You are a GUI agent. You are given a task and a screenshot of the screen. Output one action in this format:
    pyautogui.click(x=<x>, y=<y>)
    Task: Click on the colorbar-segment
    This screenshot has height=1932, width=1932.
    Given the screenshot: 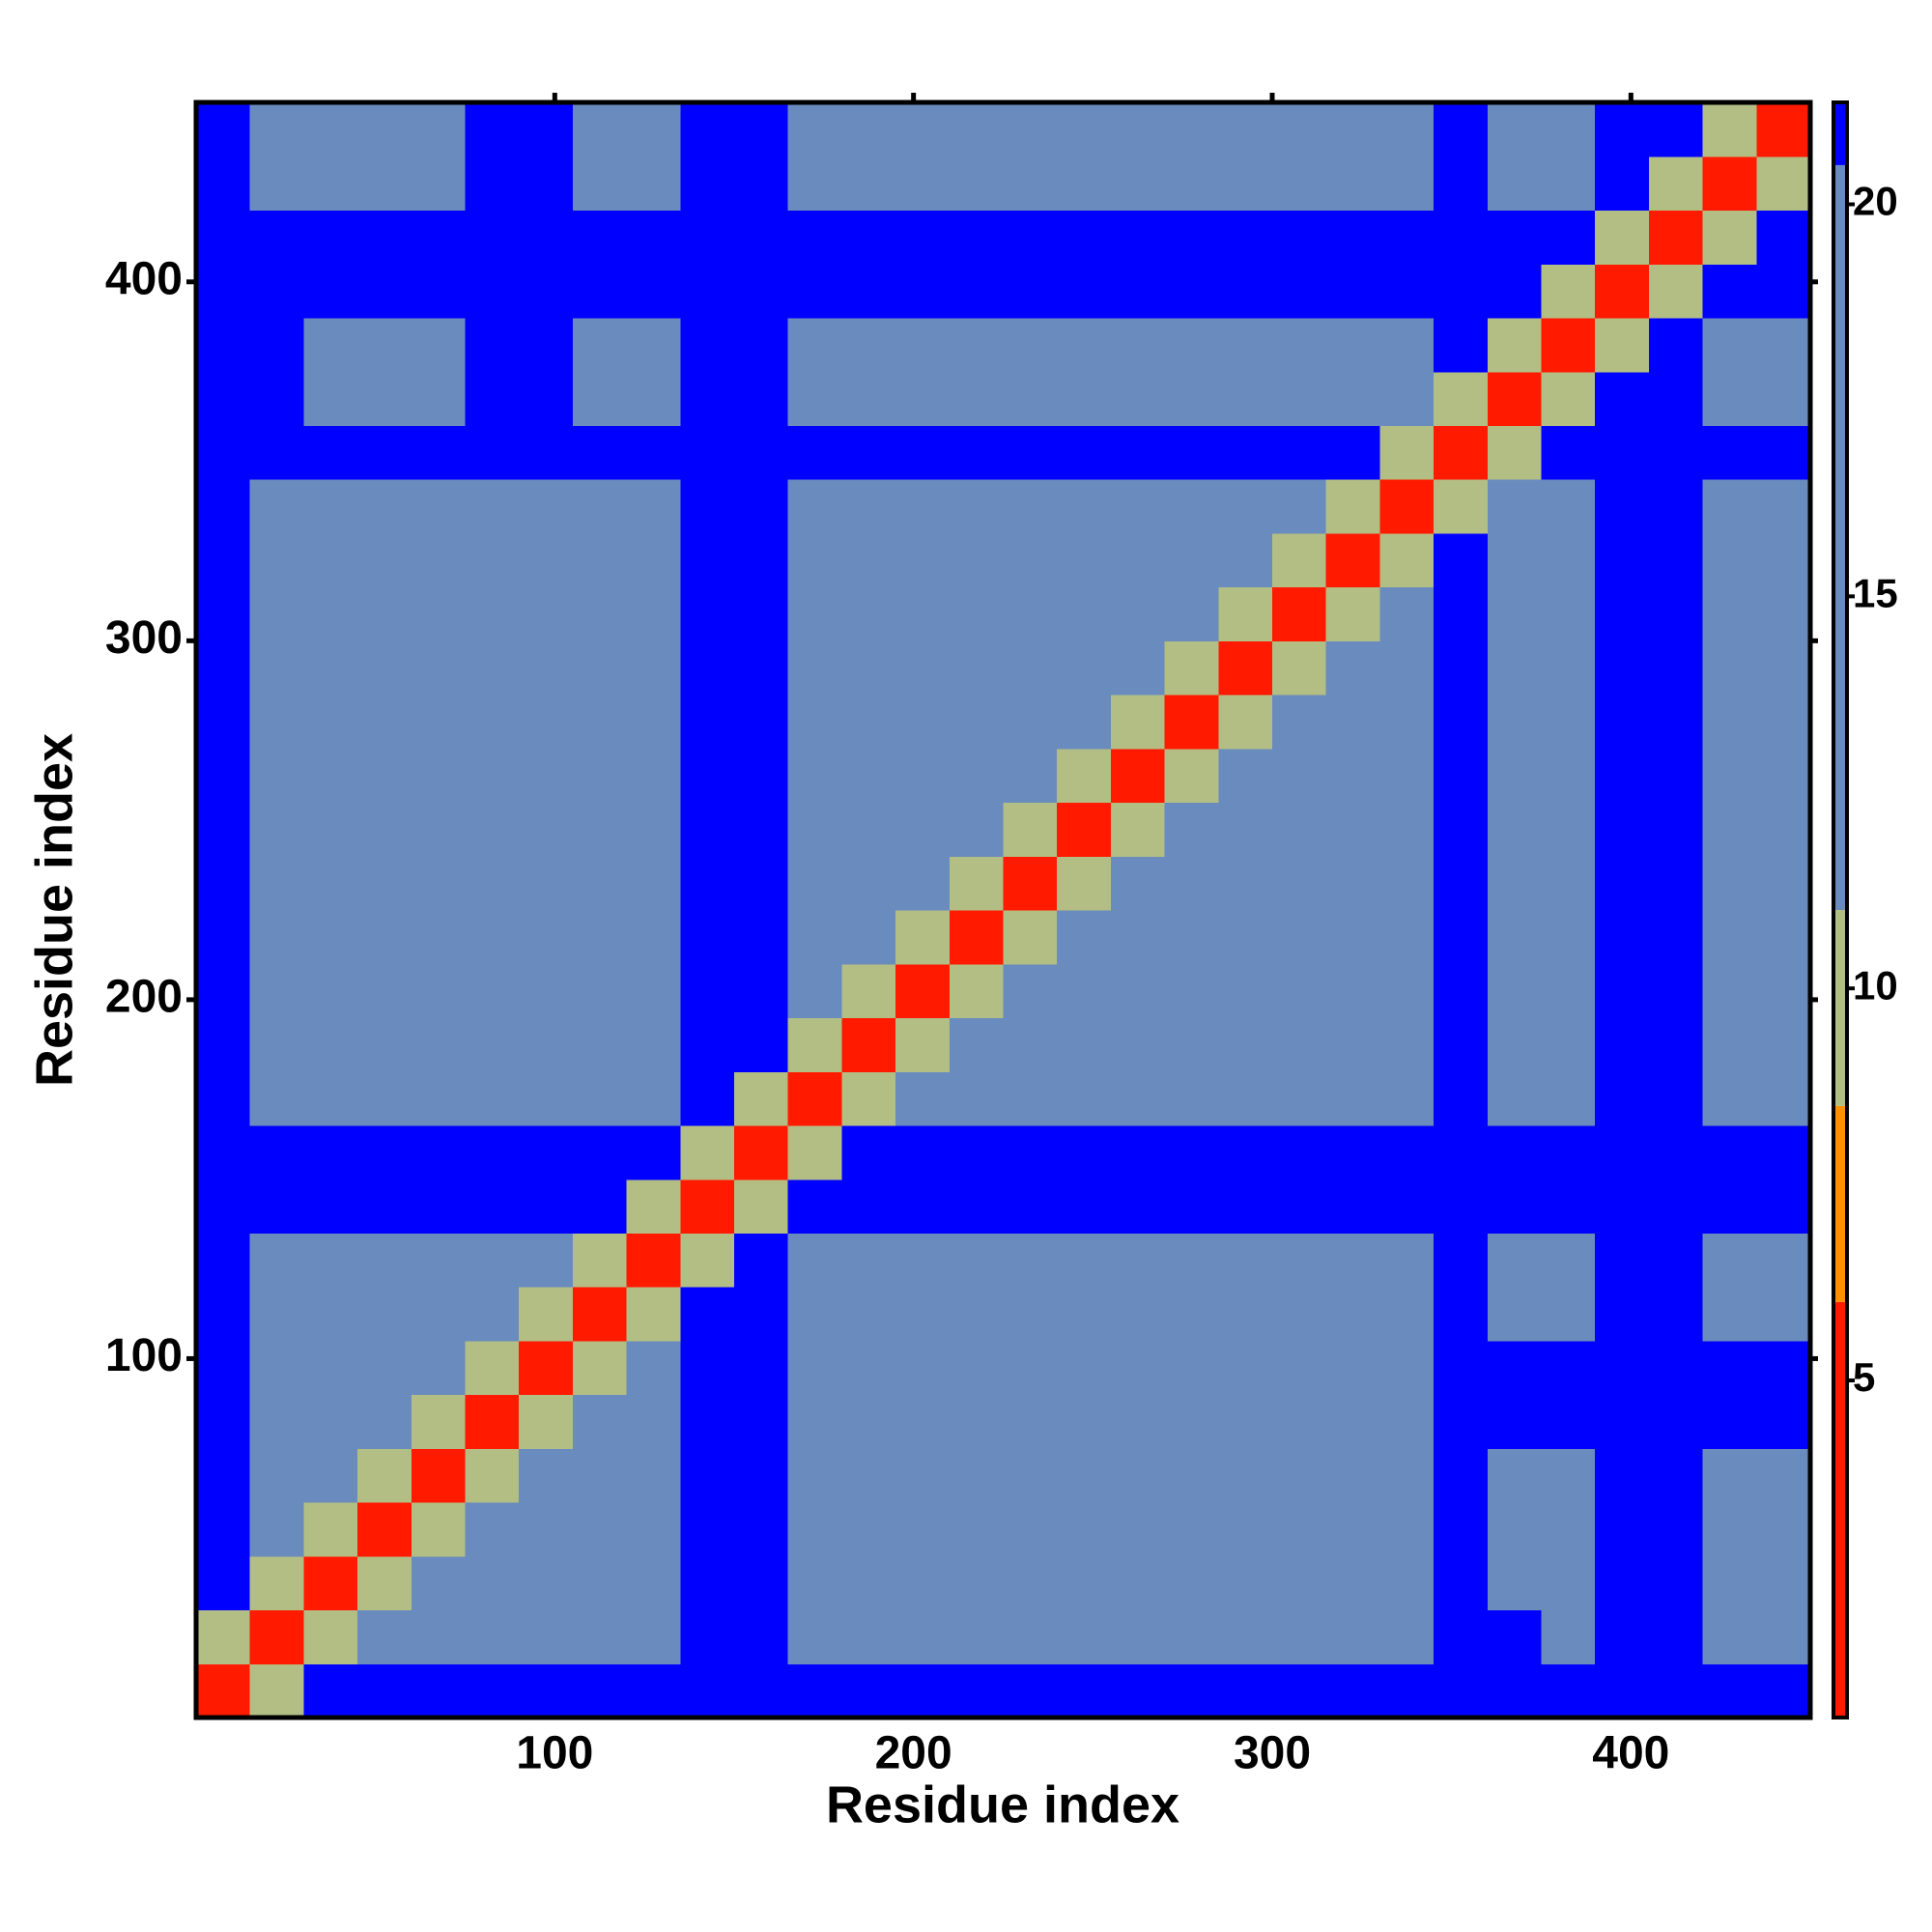 What is the action you would take?
    pyautogui.click(x=1840, y=1008)
    